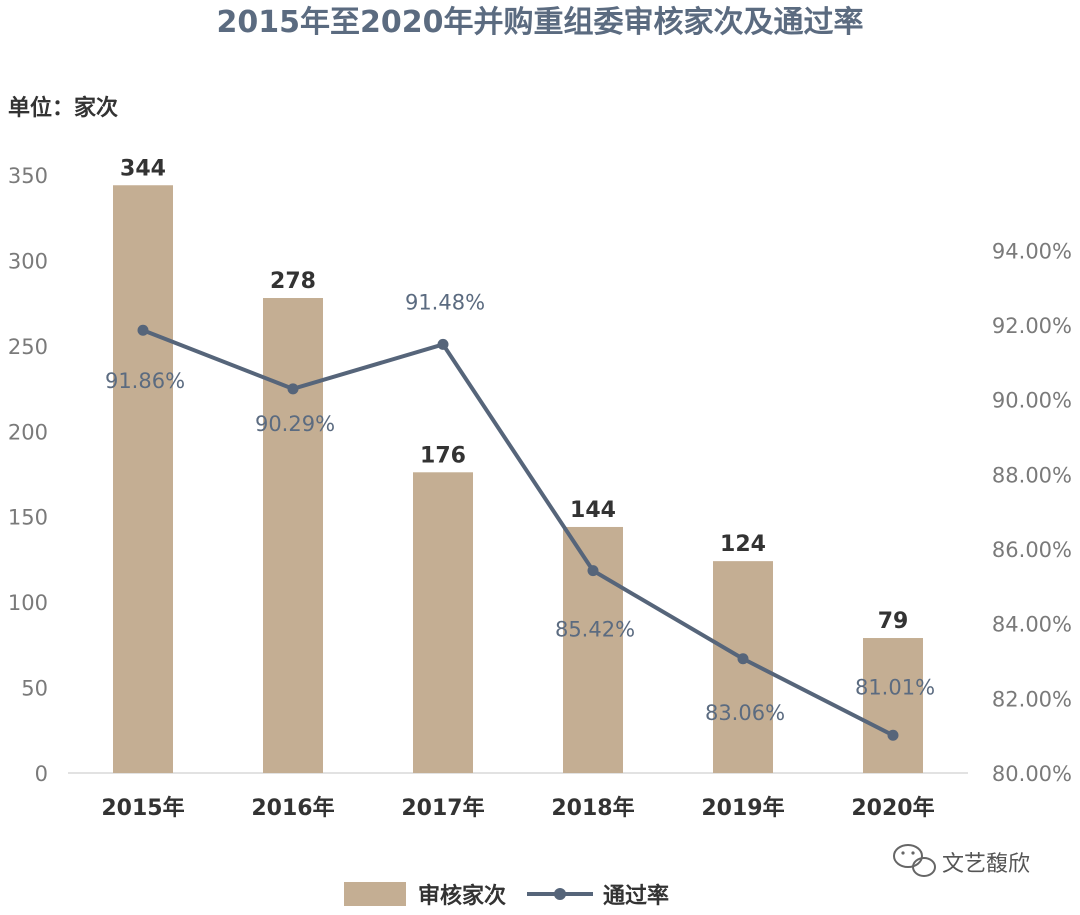 The image size is (1080, 915). Describe the element at coordinates (1032, 699) in the screenshot. I see `right-axis-tick-label: 82.00%` at that location.